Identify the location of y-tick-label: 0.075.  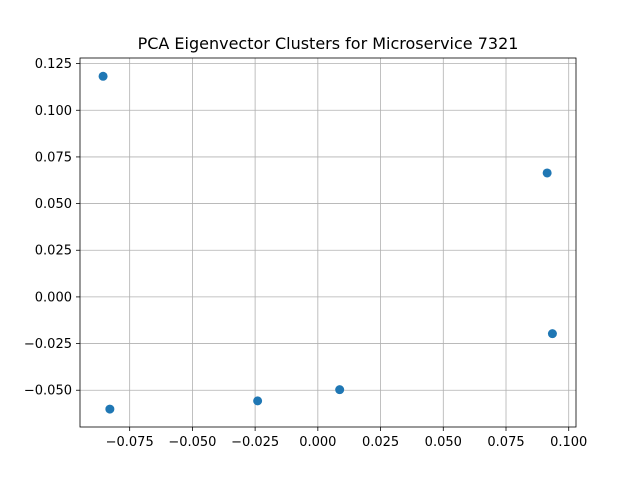
(53, 157).